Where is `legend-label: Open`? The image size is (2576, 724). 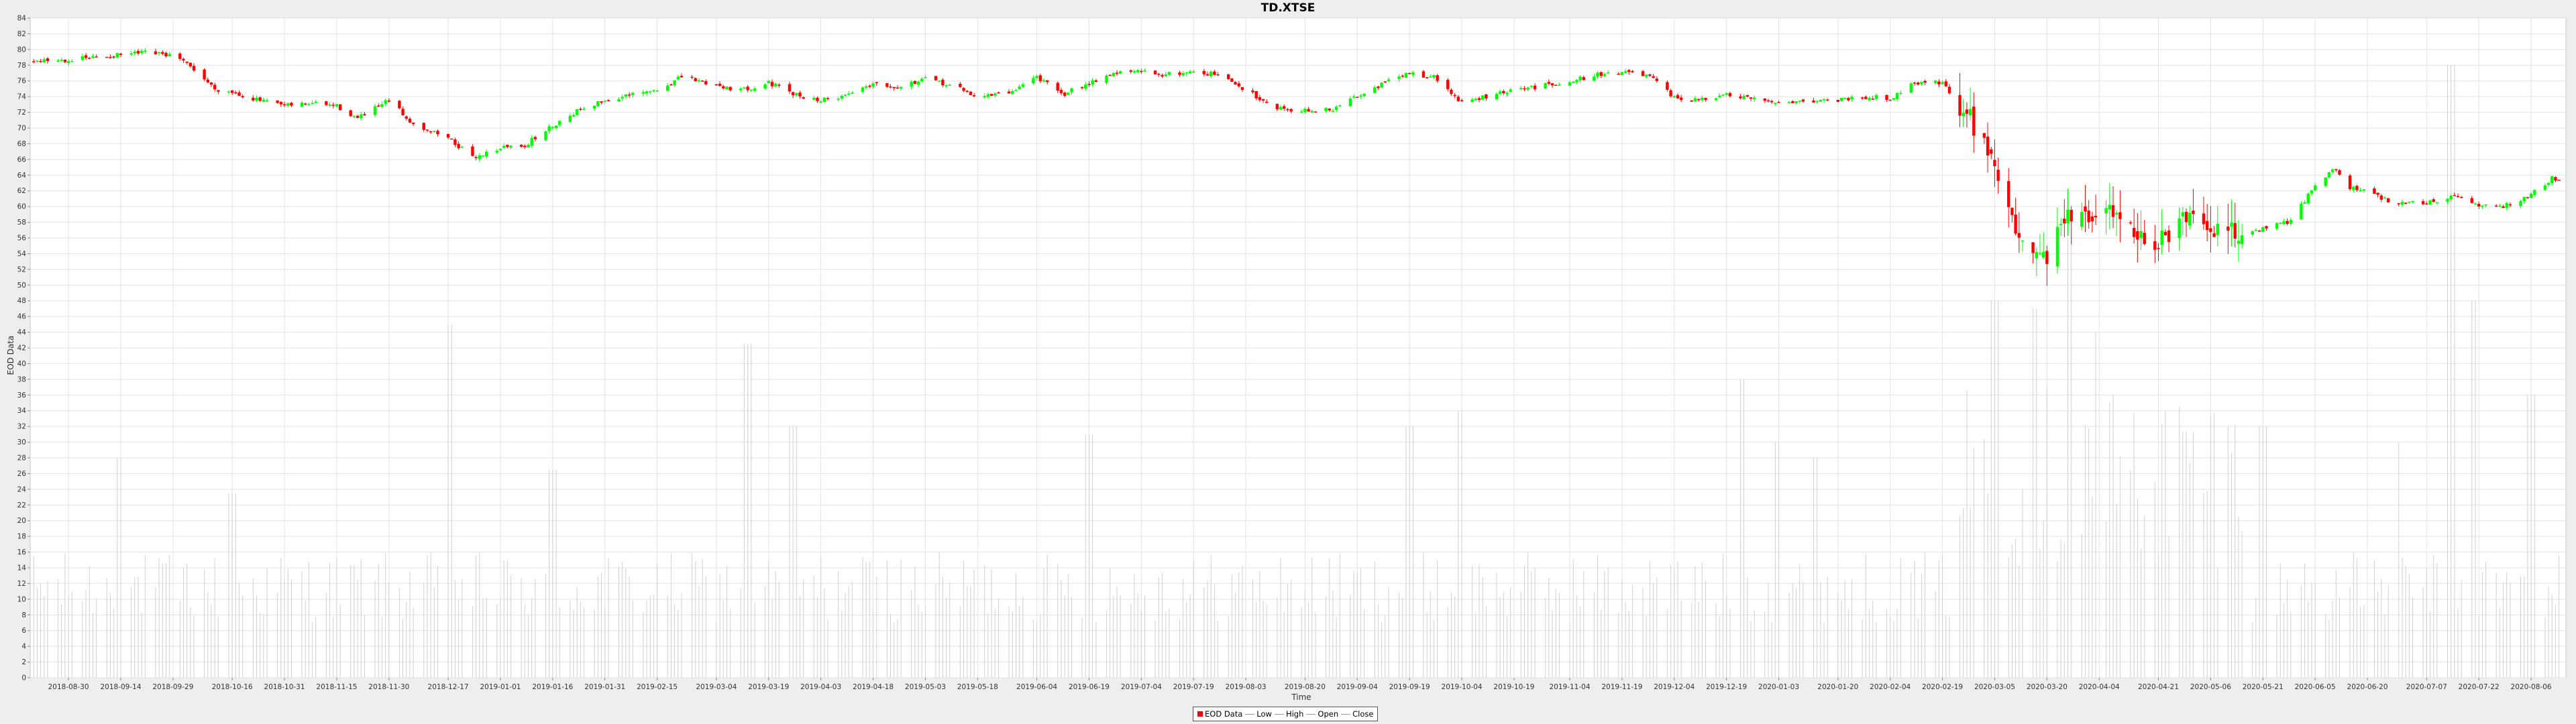 legend-label: Open is located at coordinates (1328, 714).